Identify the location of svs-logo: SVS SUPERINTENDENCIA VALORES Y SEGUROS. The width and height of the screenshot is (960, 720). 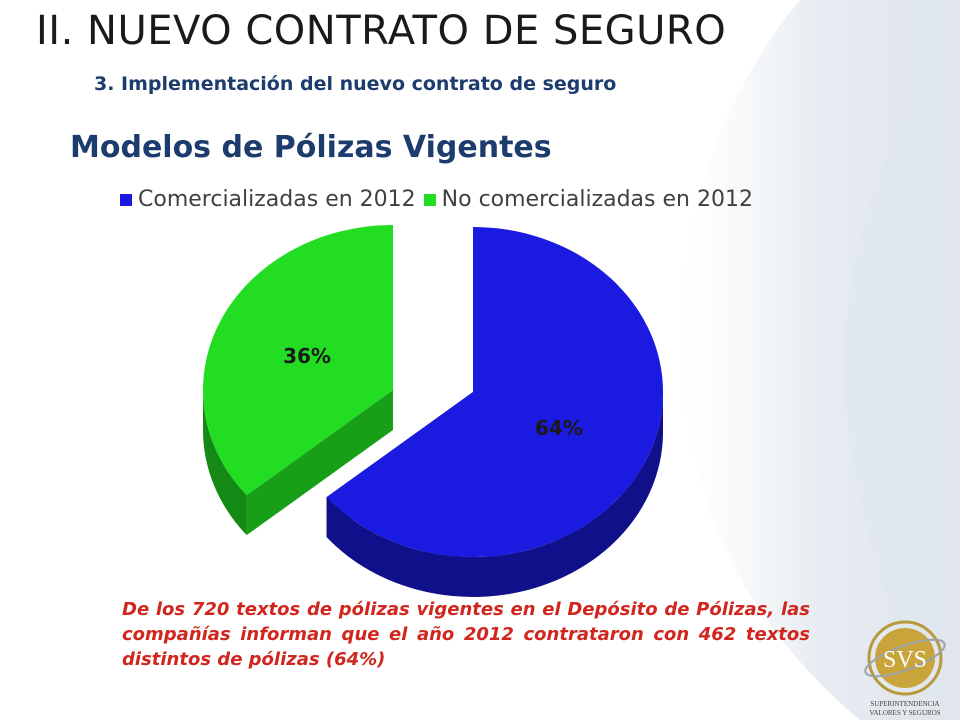
(905, 668).